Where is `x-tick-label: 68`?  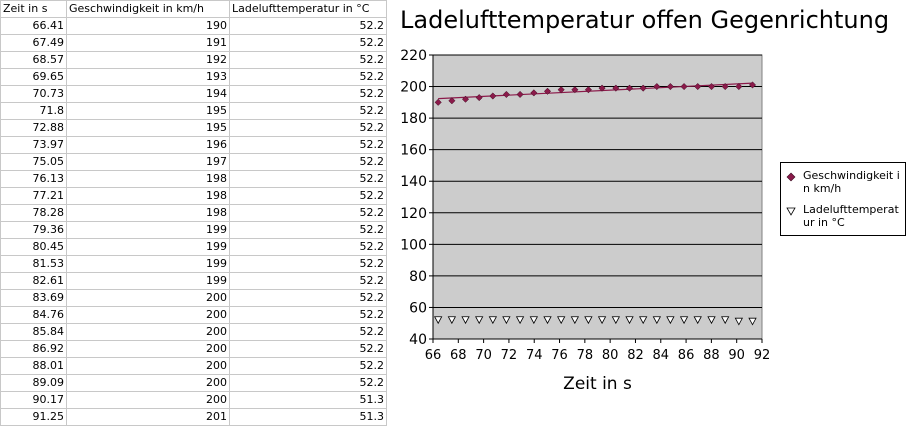 x-tick-label: 68 is located at coordinates (458, 355).